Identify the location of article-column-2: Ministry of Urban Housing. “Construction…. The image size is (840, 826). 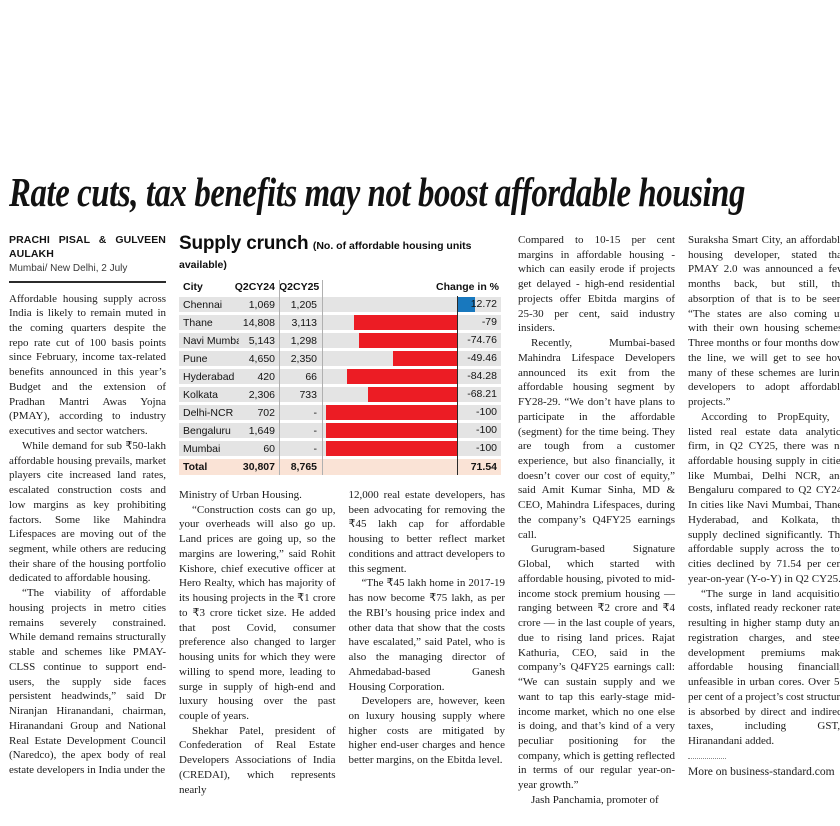
(257, 642).